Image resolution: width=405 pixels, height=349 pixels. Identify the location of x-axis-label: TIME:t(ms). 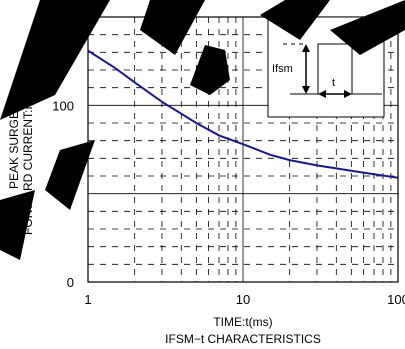
(242, 322).